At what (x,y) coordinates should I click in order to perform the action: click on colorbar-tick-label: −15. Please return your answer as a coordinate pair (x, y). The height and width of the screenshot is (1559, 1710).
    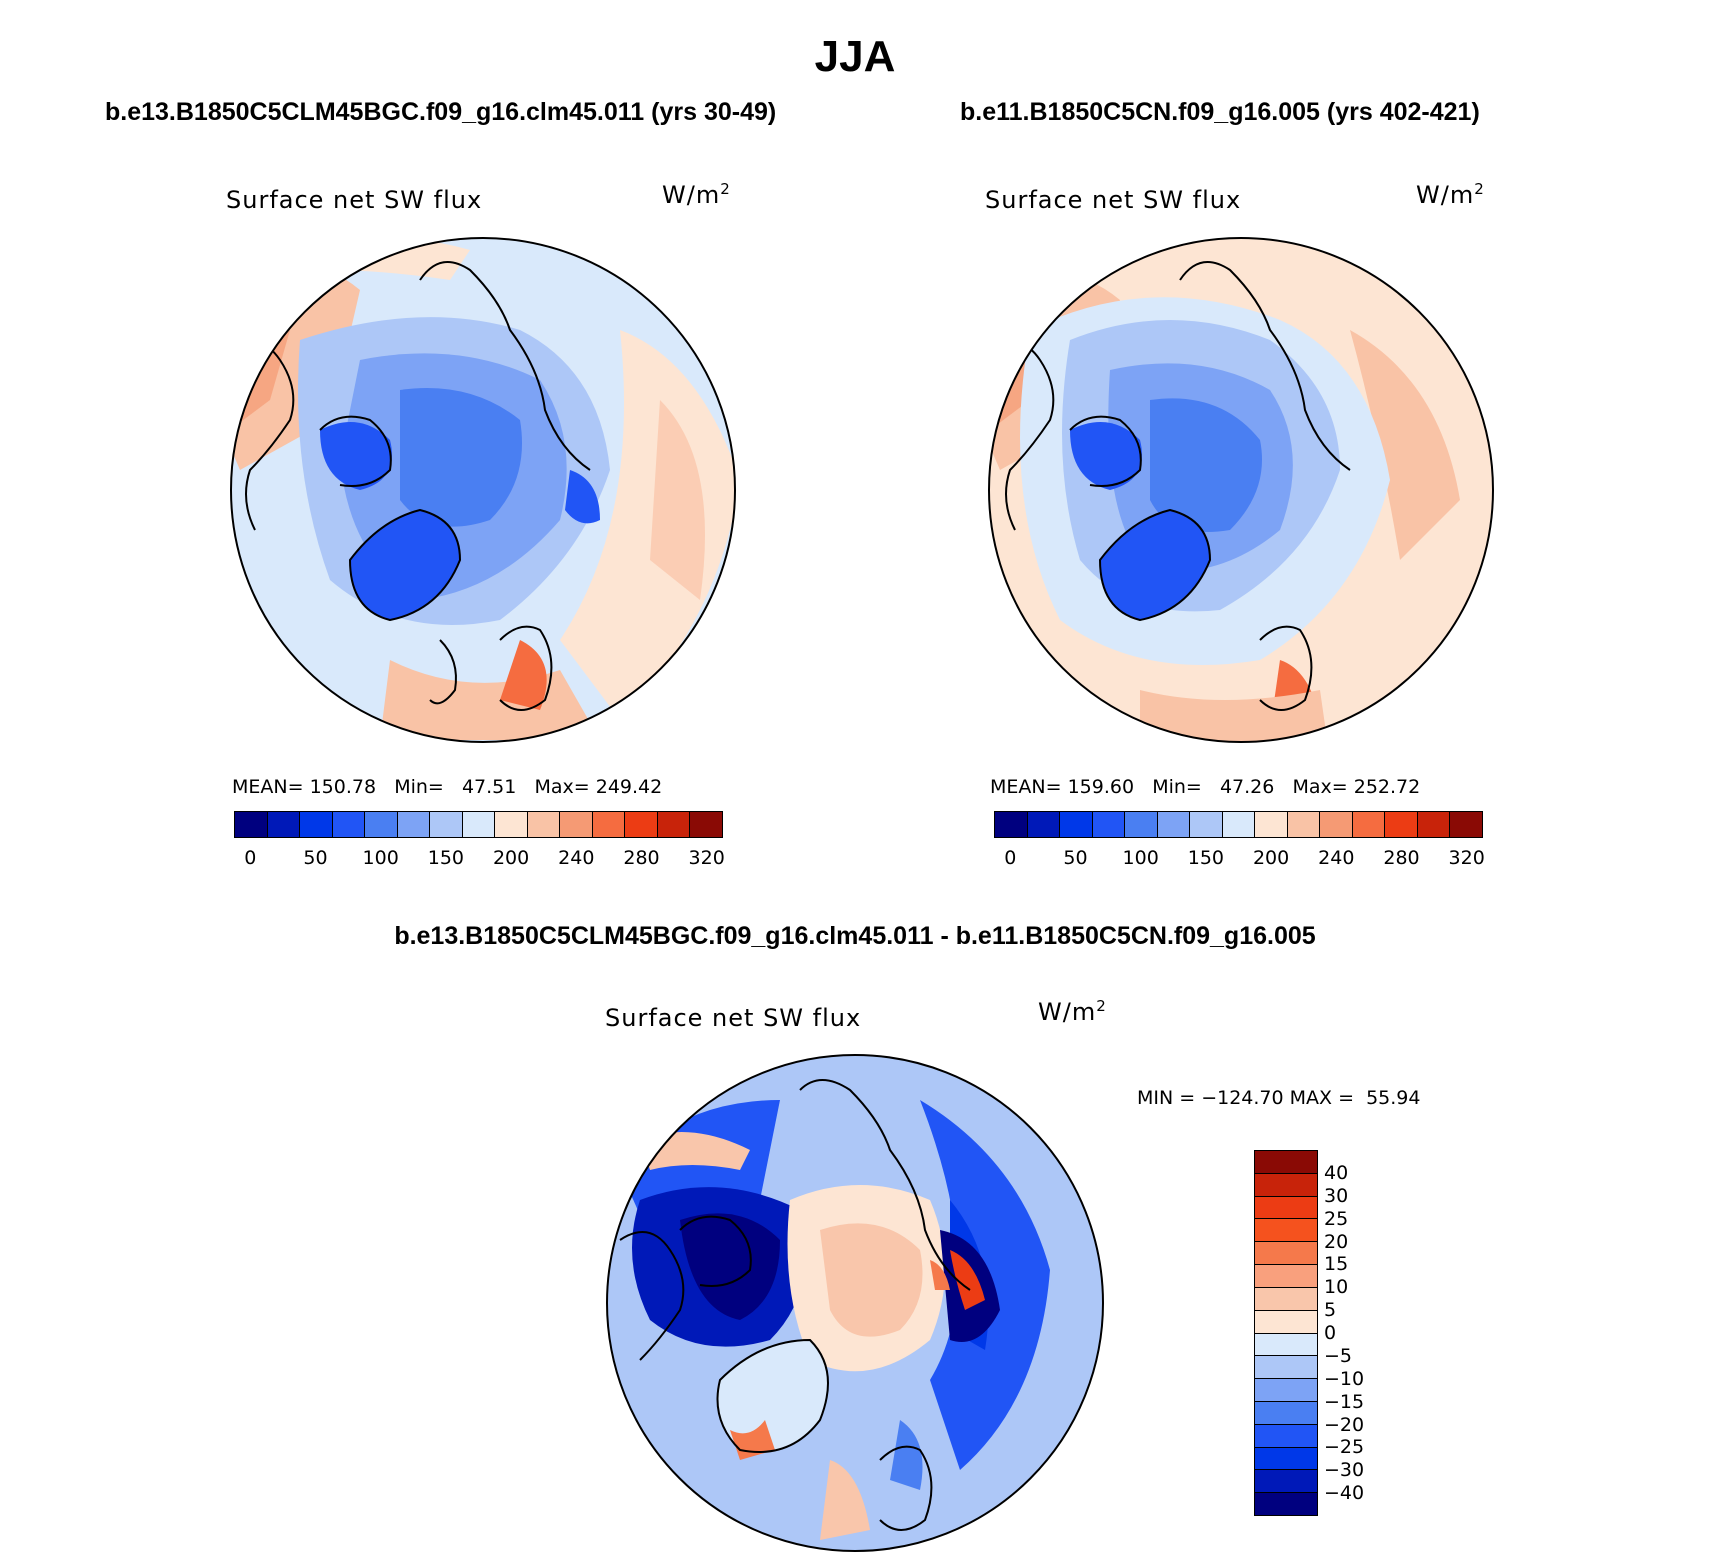
    Looking at the image, I should click on (1344, 1401).